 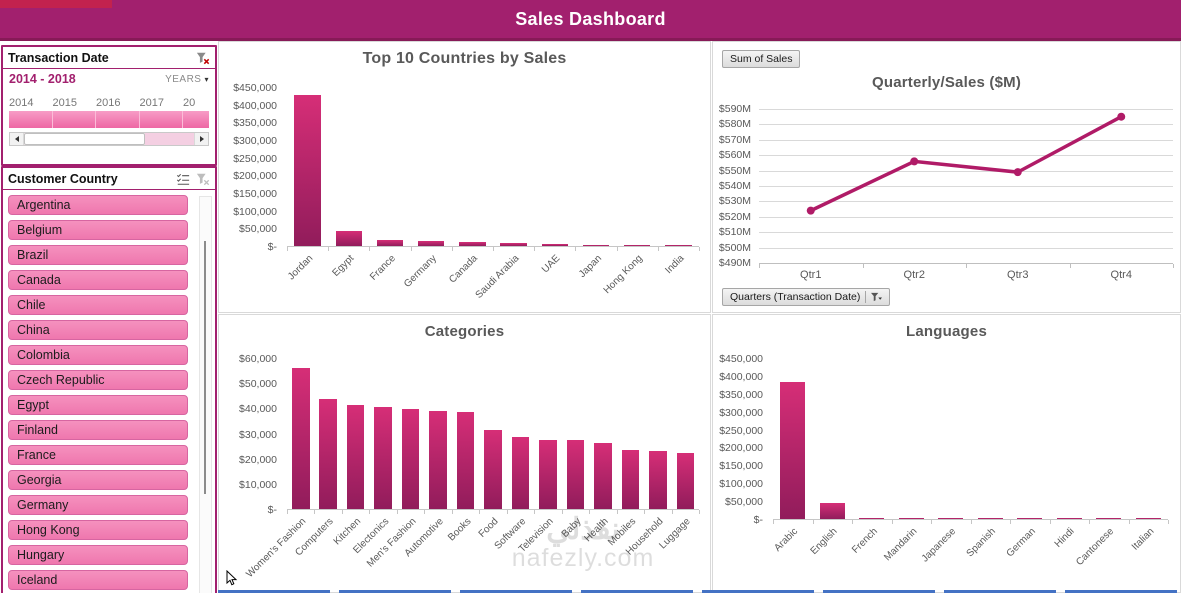 What do you see at coordinates (98, 205) in the screenshot?
I see `country-item: Argentina` at bounding box center [98, 205].